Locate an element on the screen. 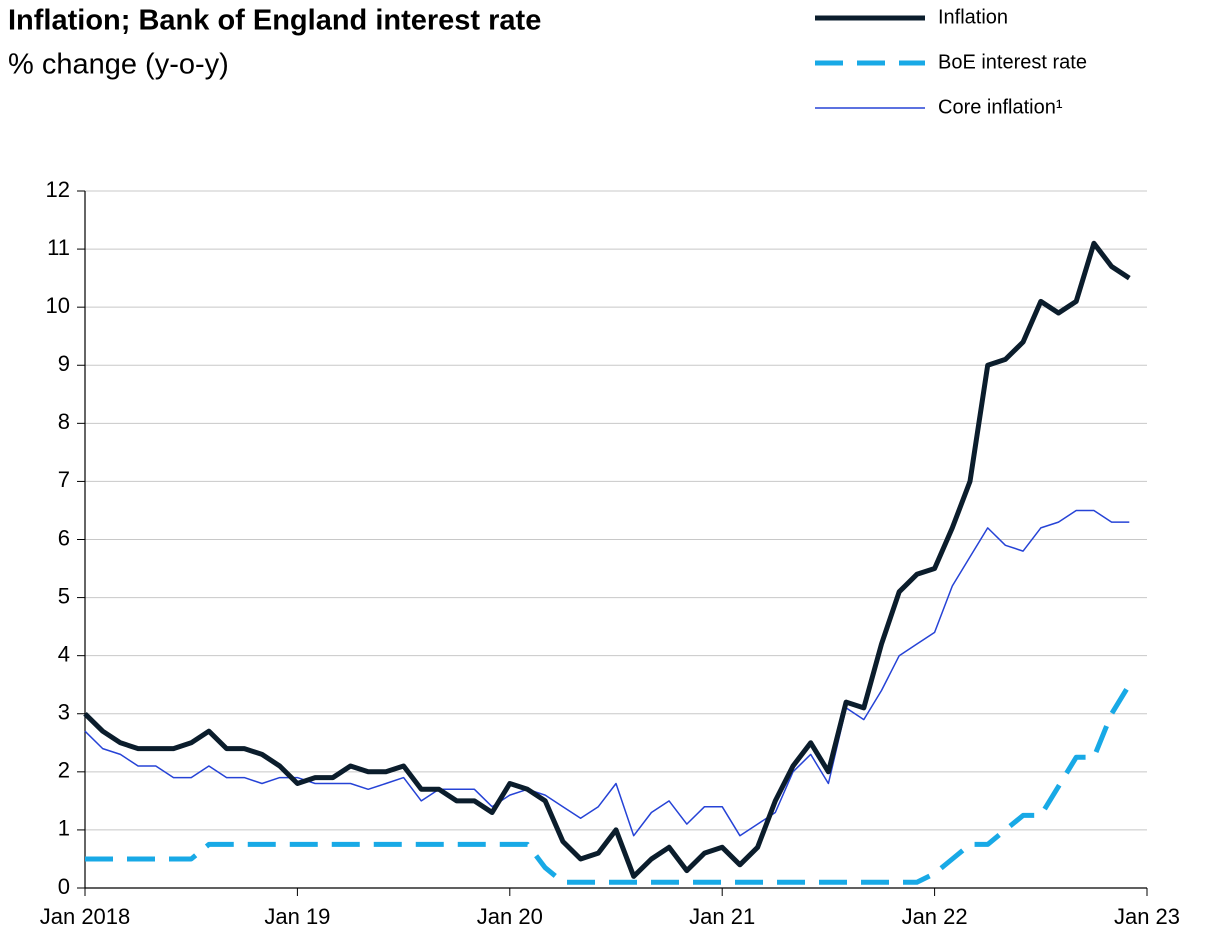 The width and height of the screenshot is (1217, 936). x-tick-label: Jan 20 is located at coordinates (510, 916).